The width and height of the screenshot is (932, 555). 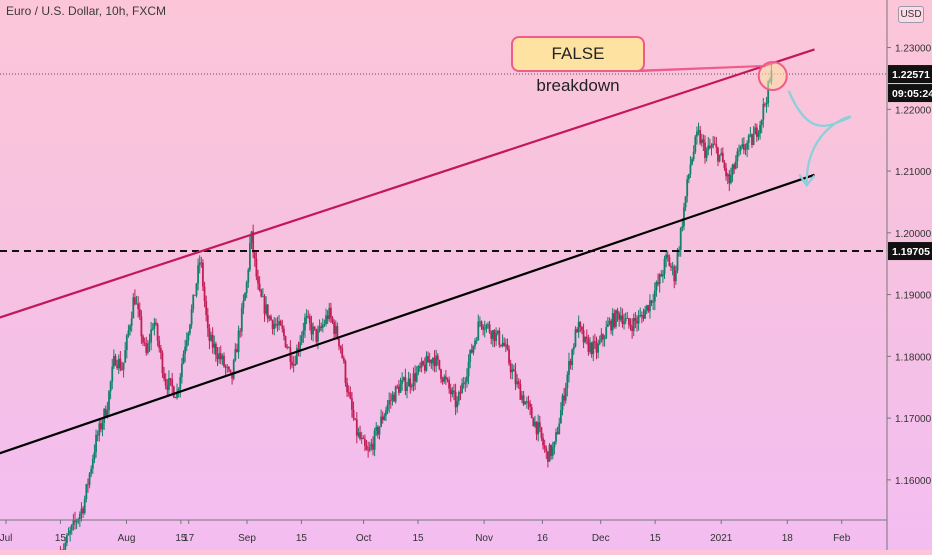 What do you see at coordinates (543, 538) in the screenshot?
I see `time-tick-label: 16` at bounding box center [543, 538].